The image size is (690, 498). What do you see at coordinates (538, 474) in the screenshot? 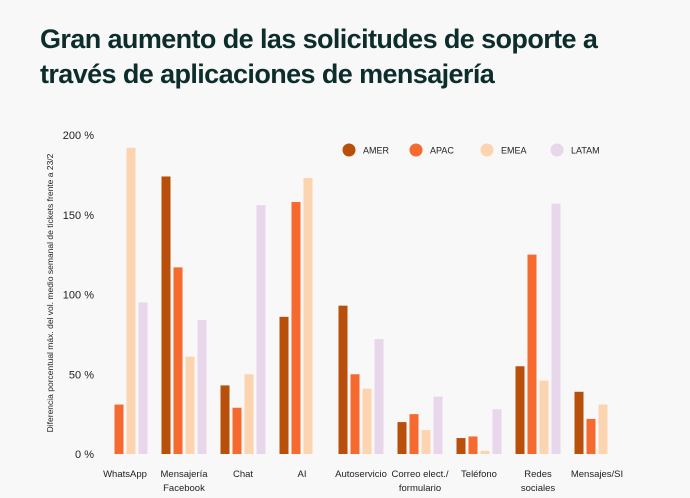
I see `x-tick-label: Redes` at bounding box center [538, 474].